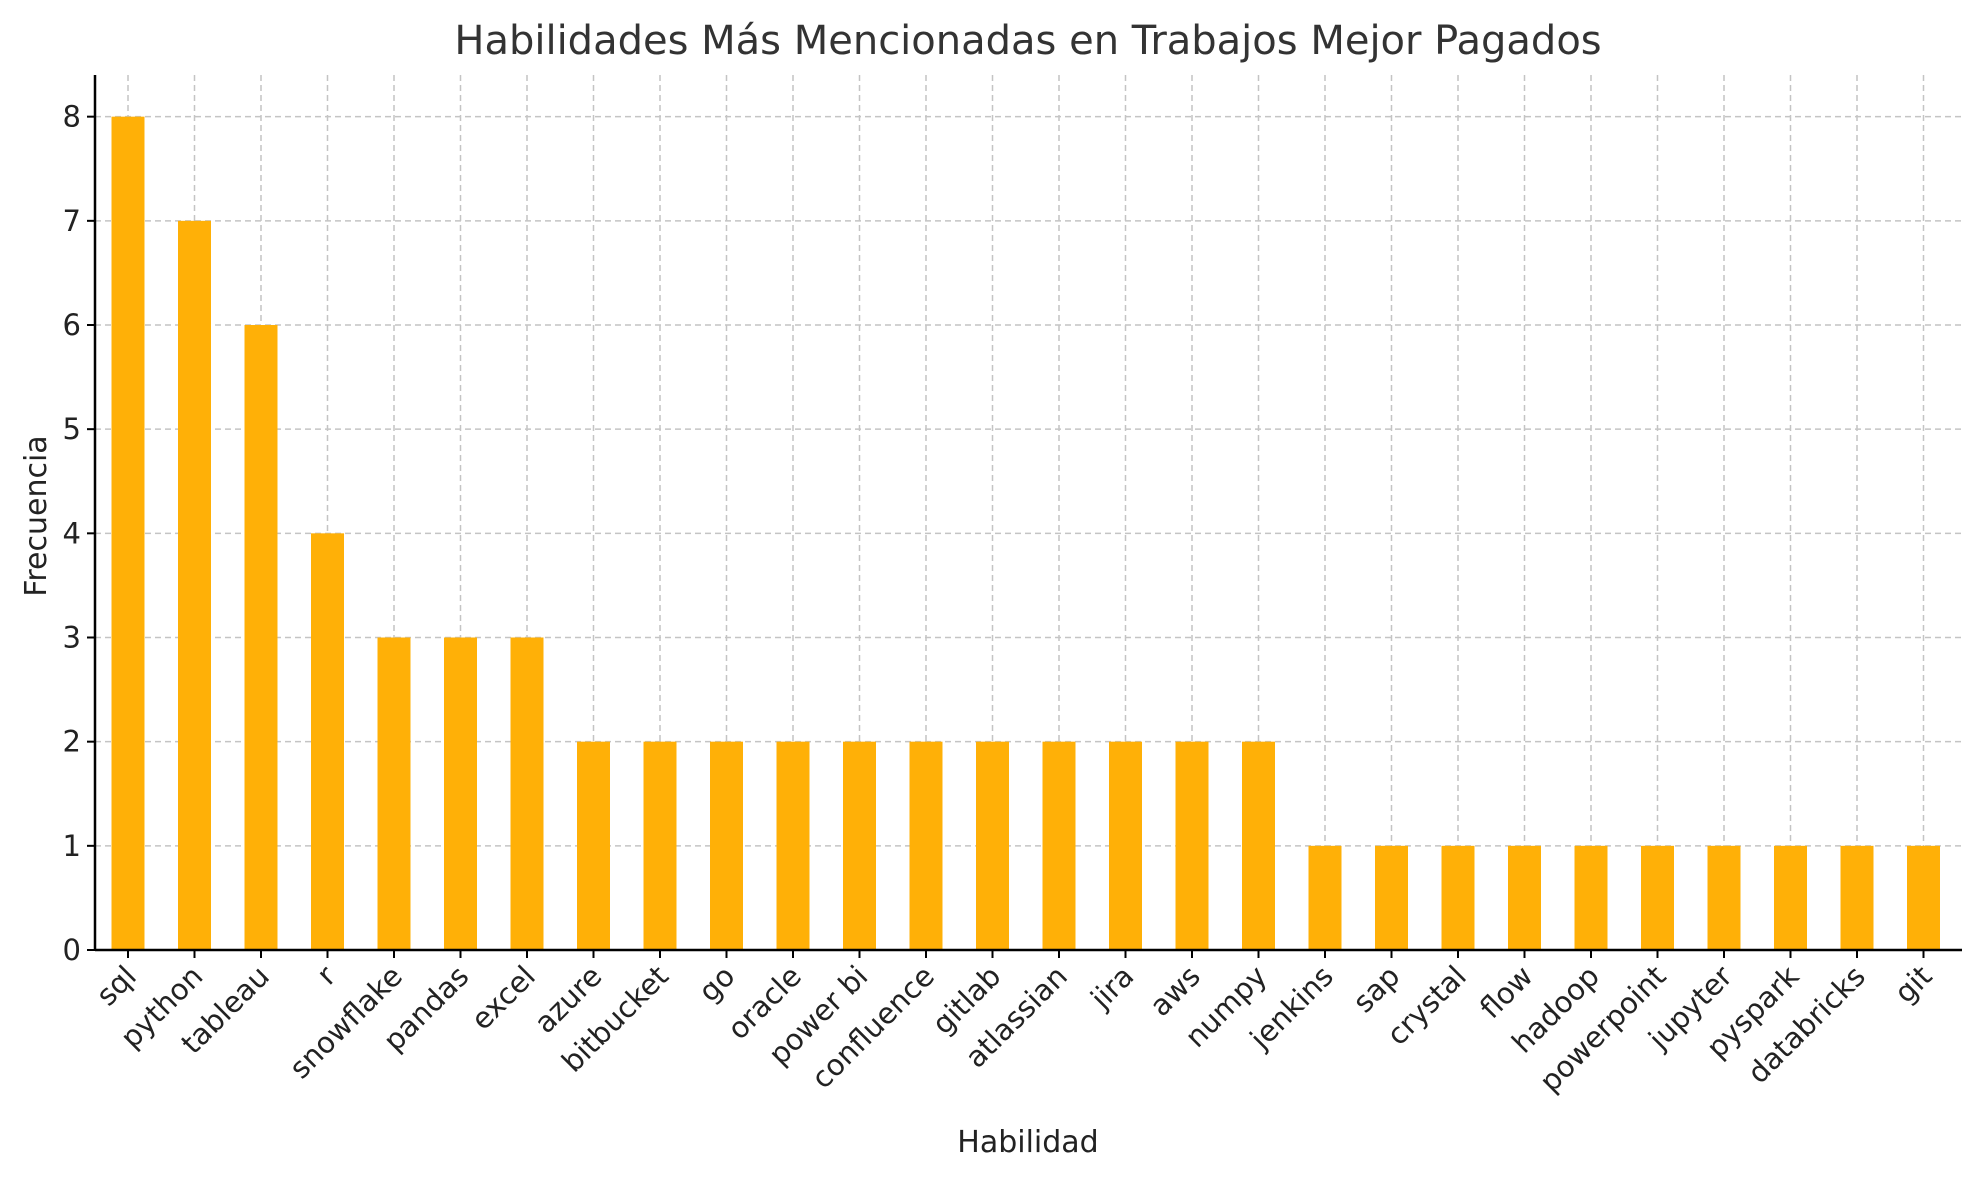 This screenshot has width=1979, height=1180. I want to click on bar-pandas, so click(460, 794).